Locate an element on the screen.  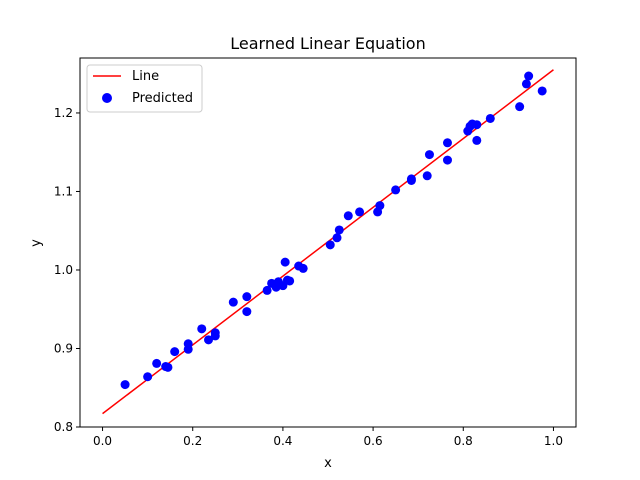
chart-title: Learned Linear Equation is located at coordinates (327, 43).